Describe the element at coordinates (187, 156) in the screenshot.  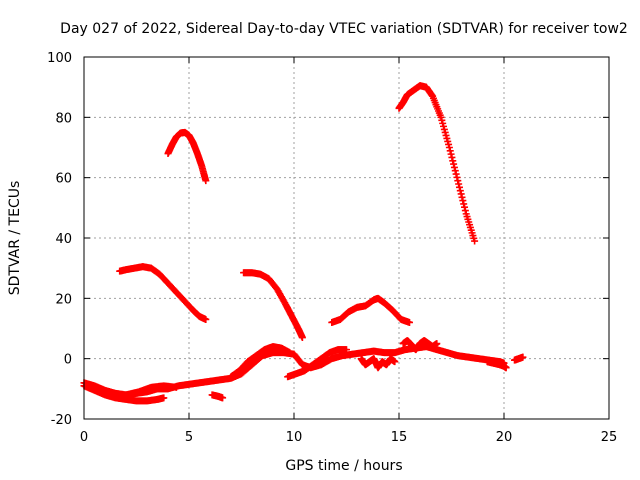
I see `series-arc-a` at that location.